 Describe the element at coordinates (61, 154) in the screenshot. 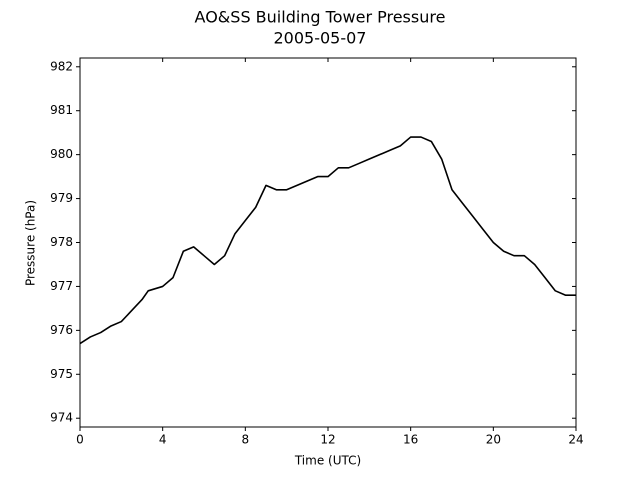

I see `y-tick-label: 980` at that location.